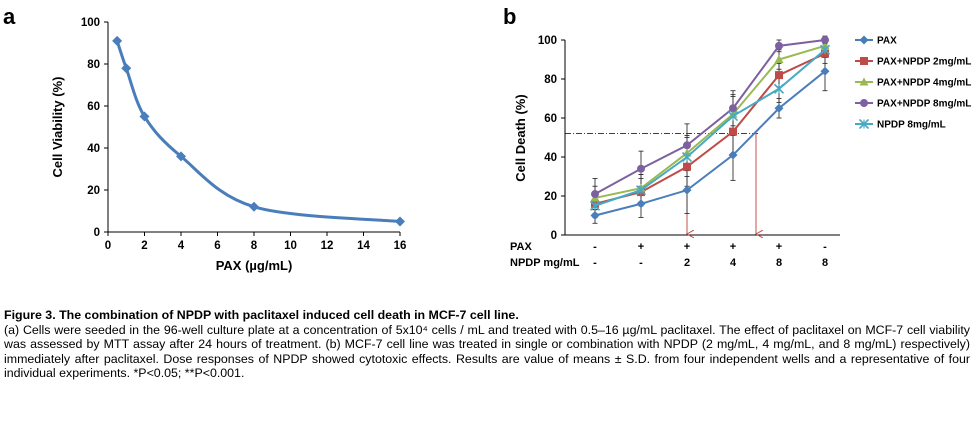 This screenshot has height=430, width=974. I want to click on panel-b-y-axis-title: Cell Death (%), so click(520, 137).